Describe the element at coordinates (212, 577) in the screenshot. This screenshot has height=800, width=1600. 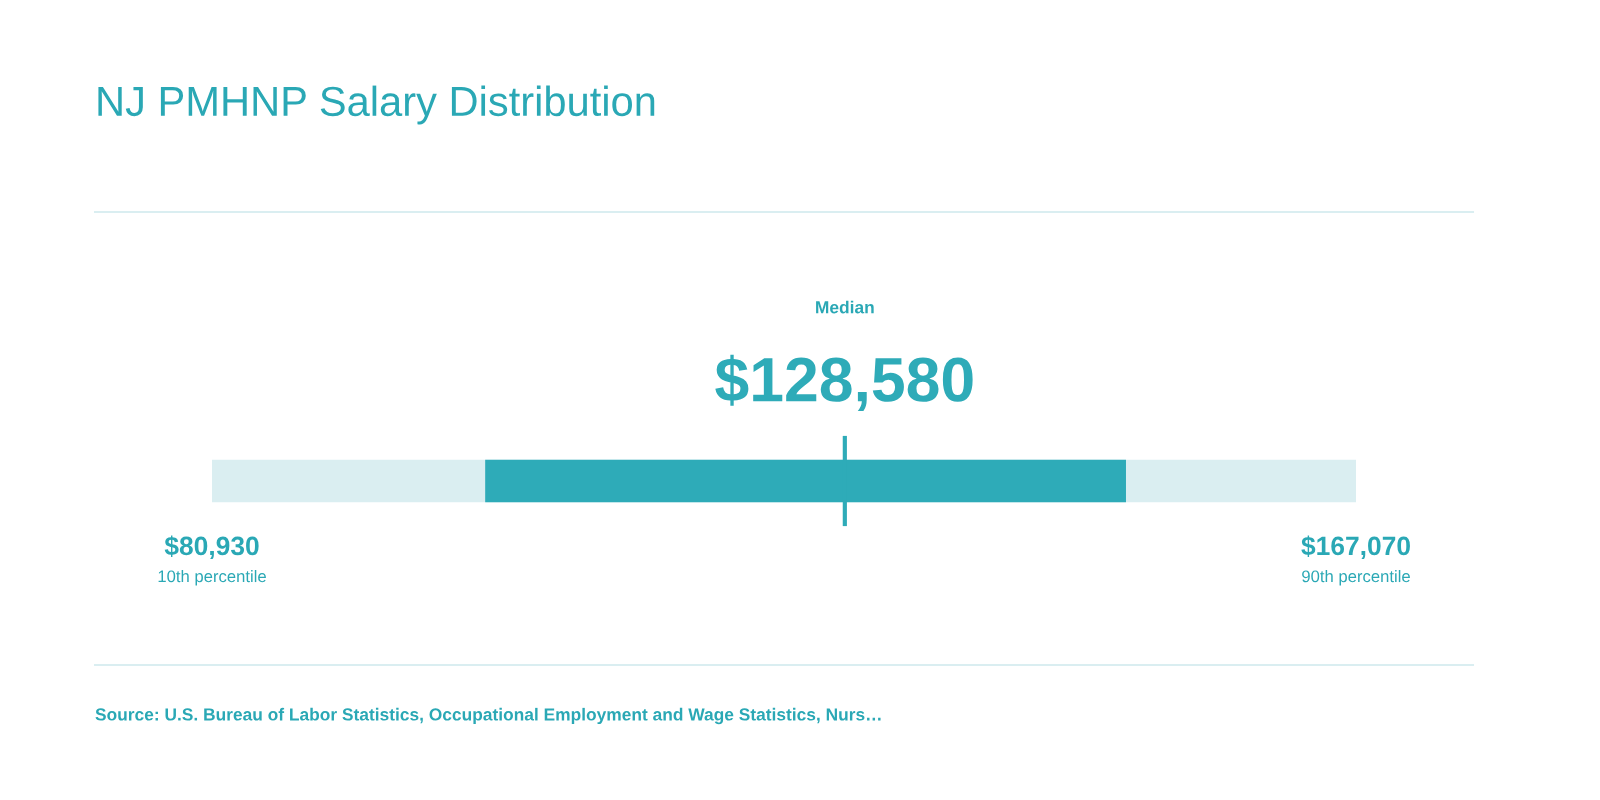
I see `text: 10th percentile` at that location.